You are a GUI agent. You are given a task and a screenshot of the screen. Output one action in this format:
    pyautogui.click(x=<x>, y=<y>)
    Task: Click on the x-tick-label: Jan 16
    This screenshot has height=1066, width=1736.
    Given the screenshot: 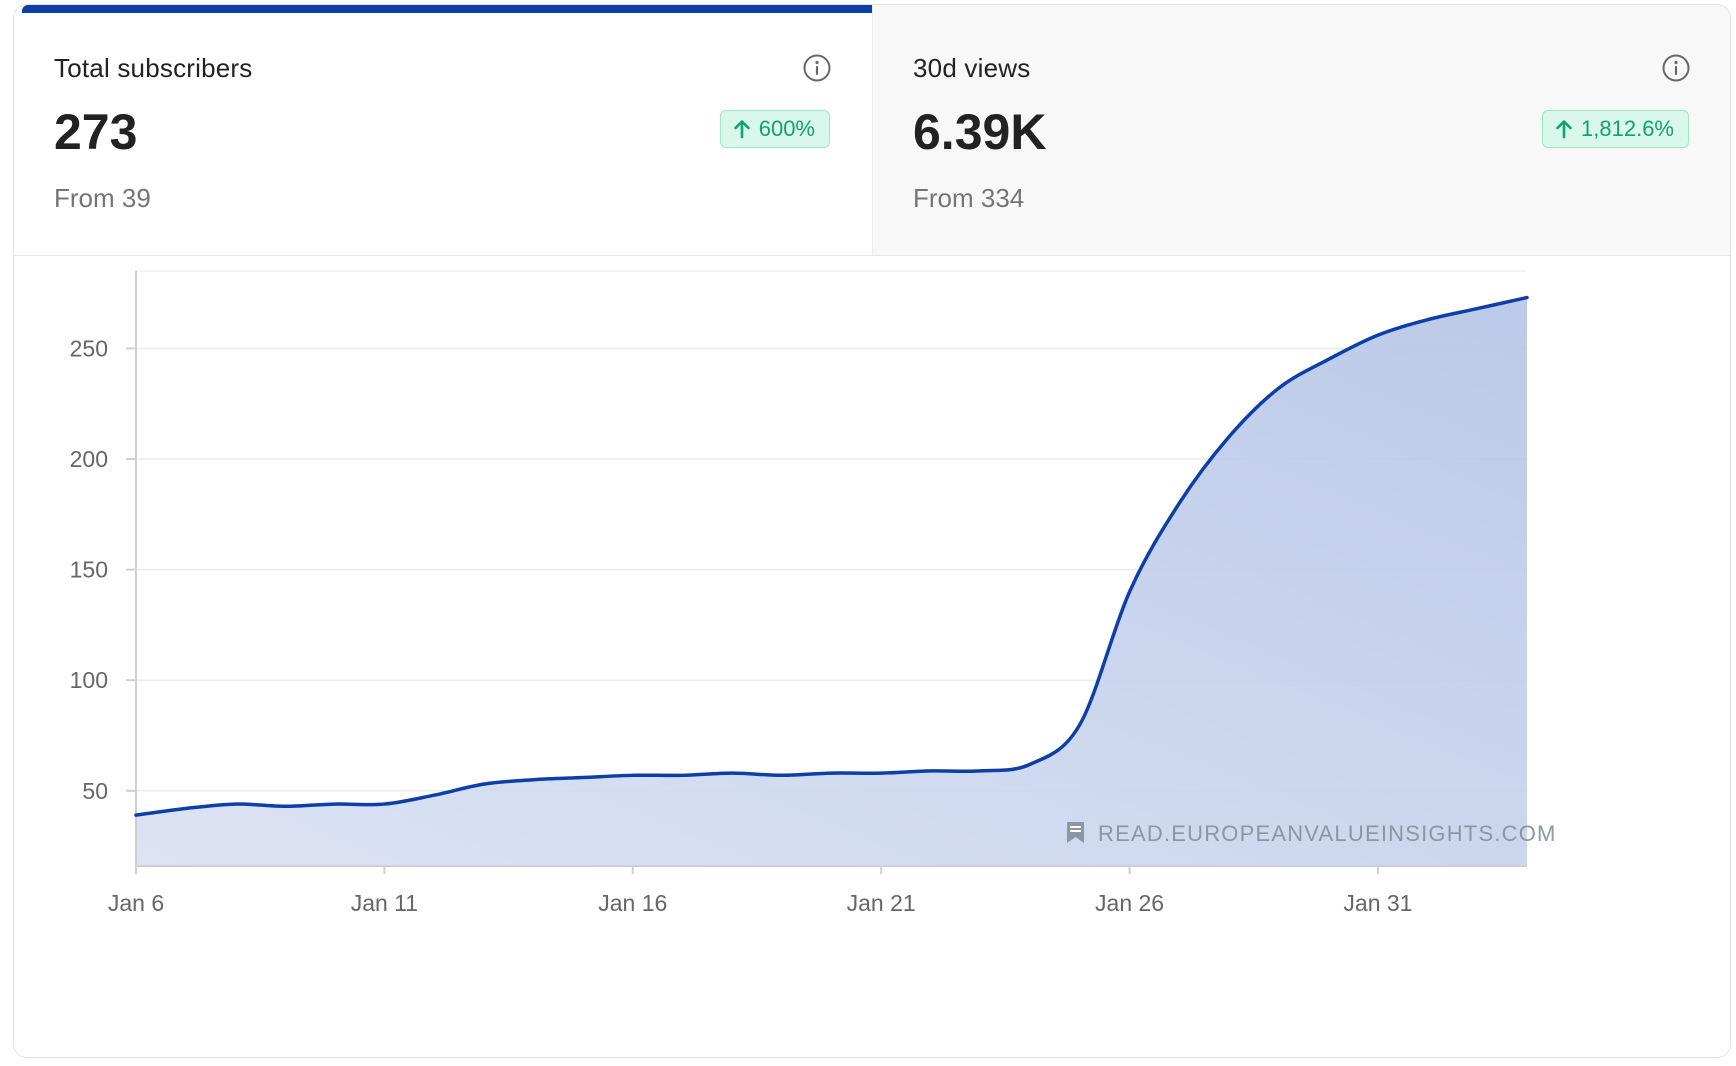 What is the action you would take?
    pyautogui.click(x=632, y=903)
    